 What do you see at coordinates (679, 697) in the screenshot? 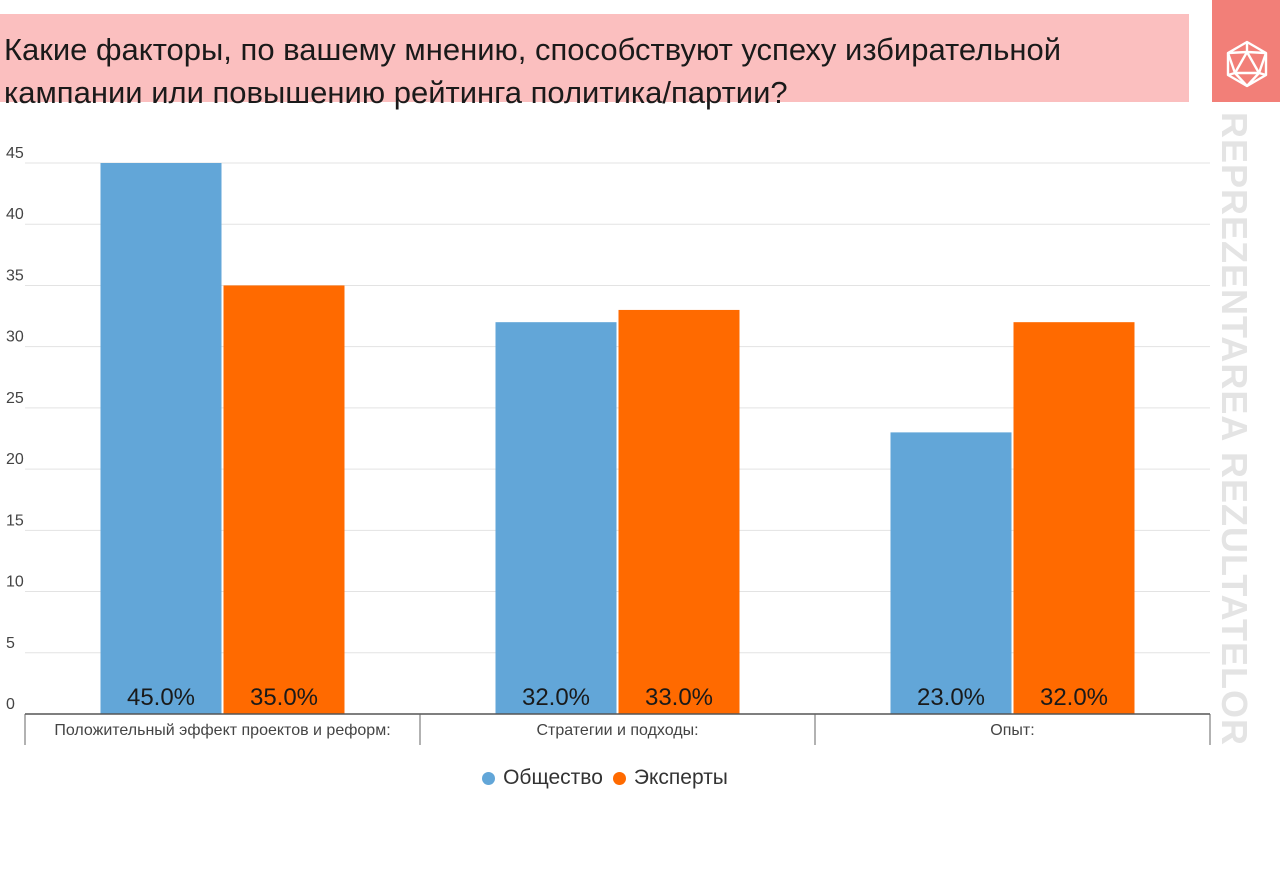
I see `data-label: 33.0%` at bounding box center [679, 697].